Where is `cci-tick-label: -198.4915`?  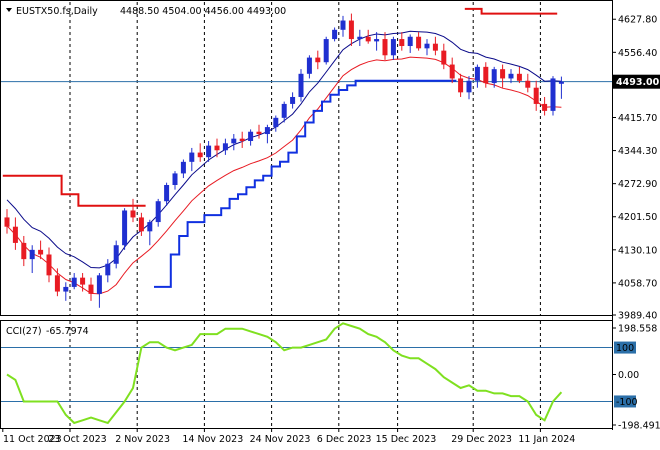
cci-tick-label: -198.4915 is located at coordinates (639, 426).